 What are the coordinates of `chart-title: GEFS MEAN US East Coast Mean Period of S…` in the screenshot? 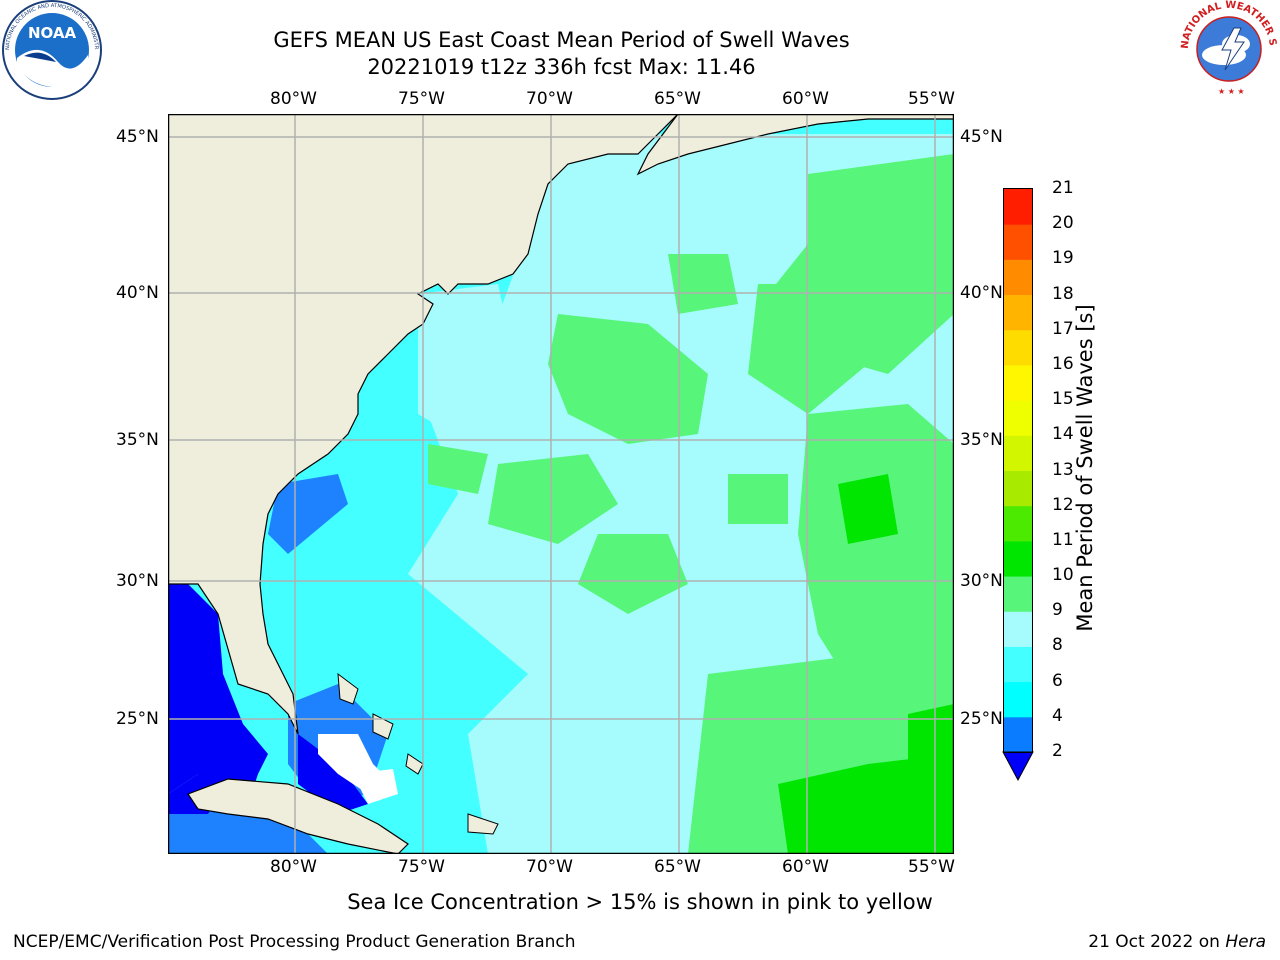 It's located at (561, 40).